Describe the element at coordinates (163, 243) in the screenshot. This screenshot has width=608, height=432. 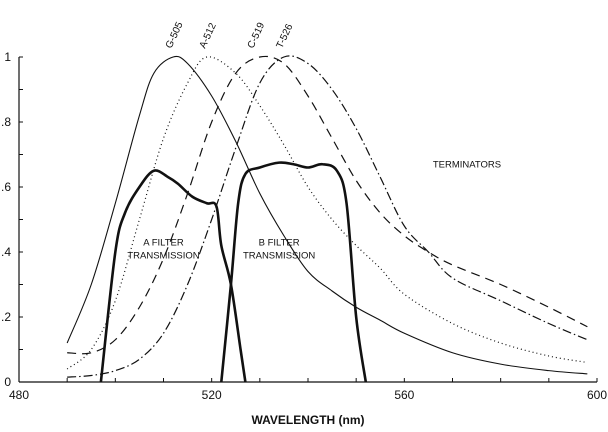
I see `annotation-label: A FILTER` at that location.